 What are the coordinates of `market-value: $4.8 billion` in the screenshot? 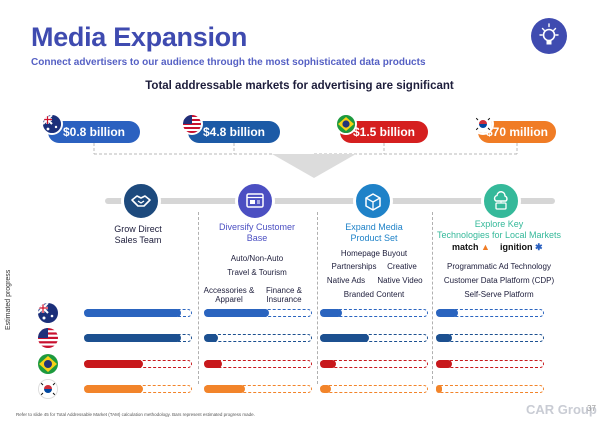 It's located at (233, 132).